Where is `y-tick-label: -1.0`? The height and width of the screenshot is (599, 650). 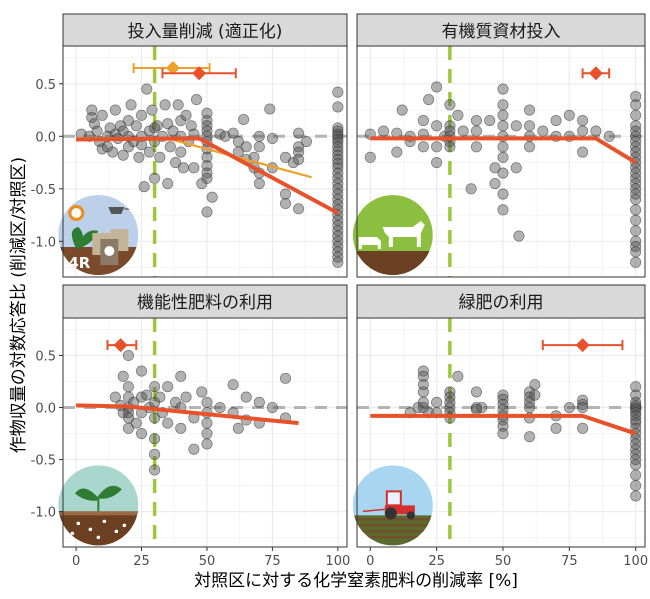 y-tick-label: -1.0 is located at coordinates (43, 242).